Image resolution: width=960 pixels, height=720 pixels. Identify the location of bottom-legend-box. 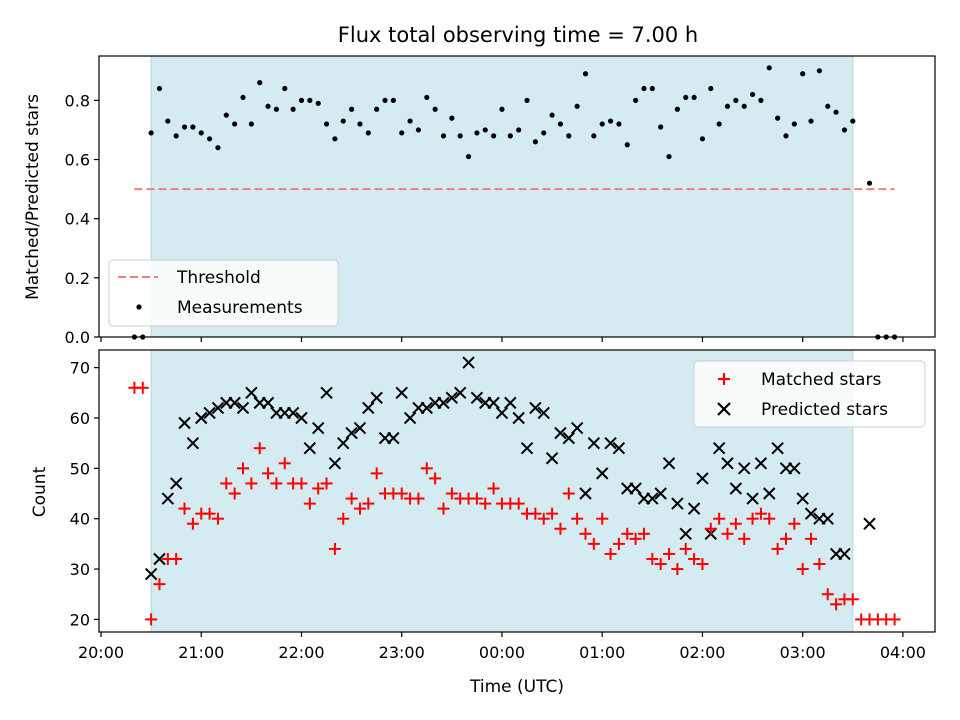
(809, 394).